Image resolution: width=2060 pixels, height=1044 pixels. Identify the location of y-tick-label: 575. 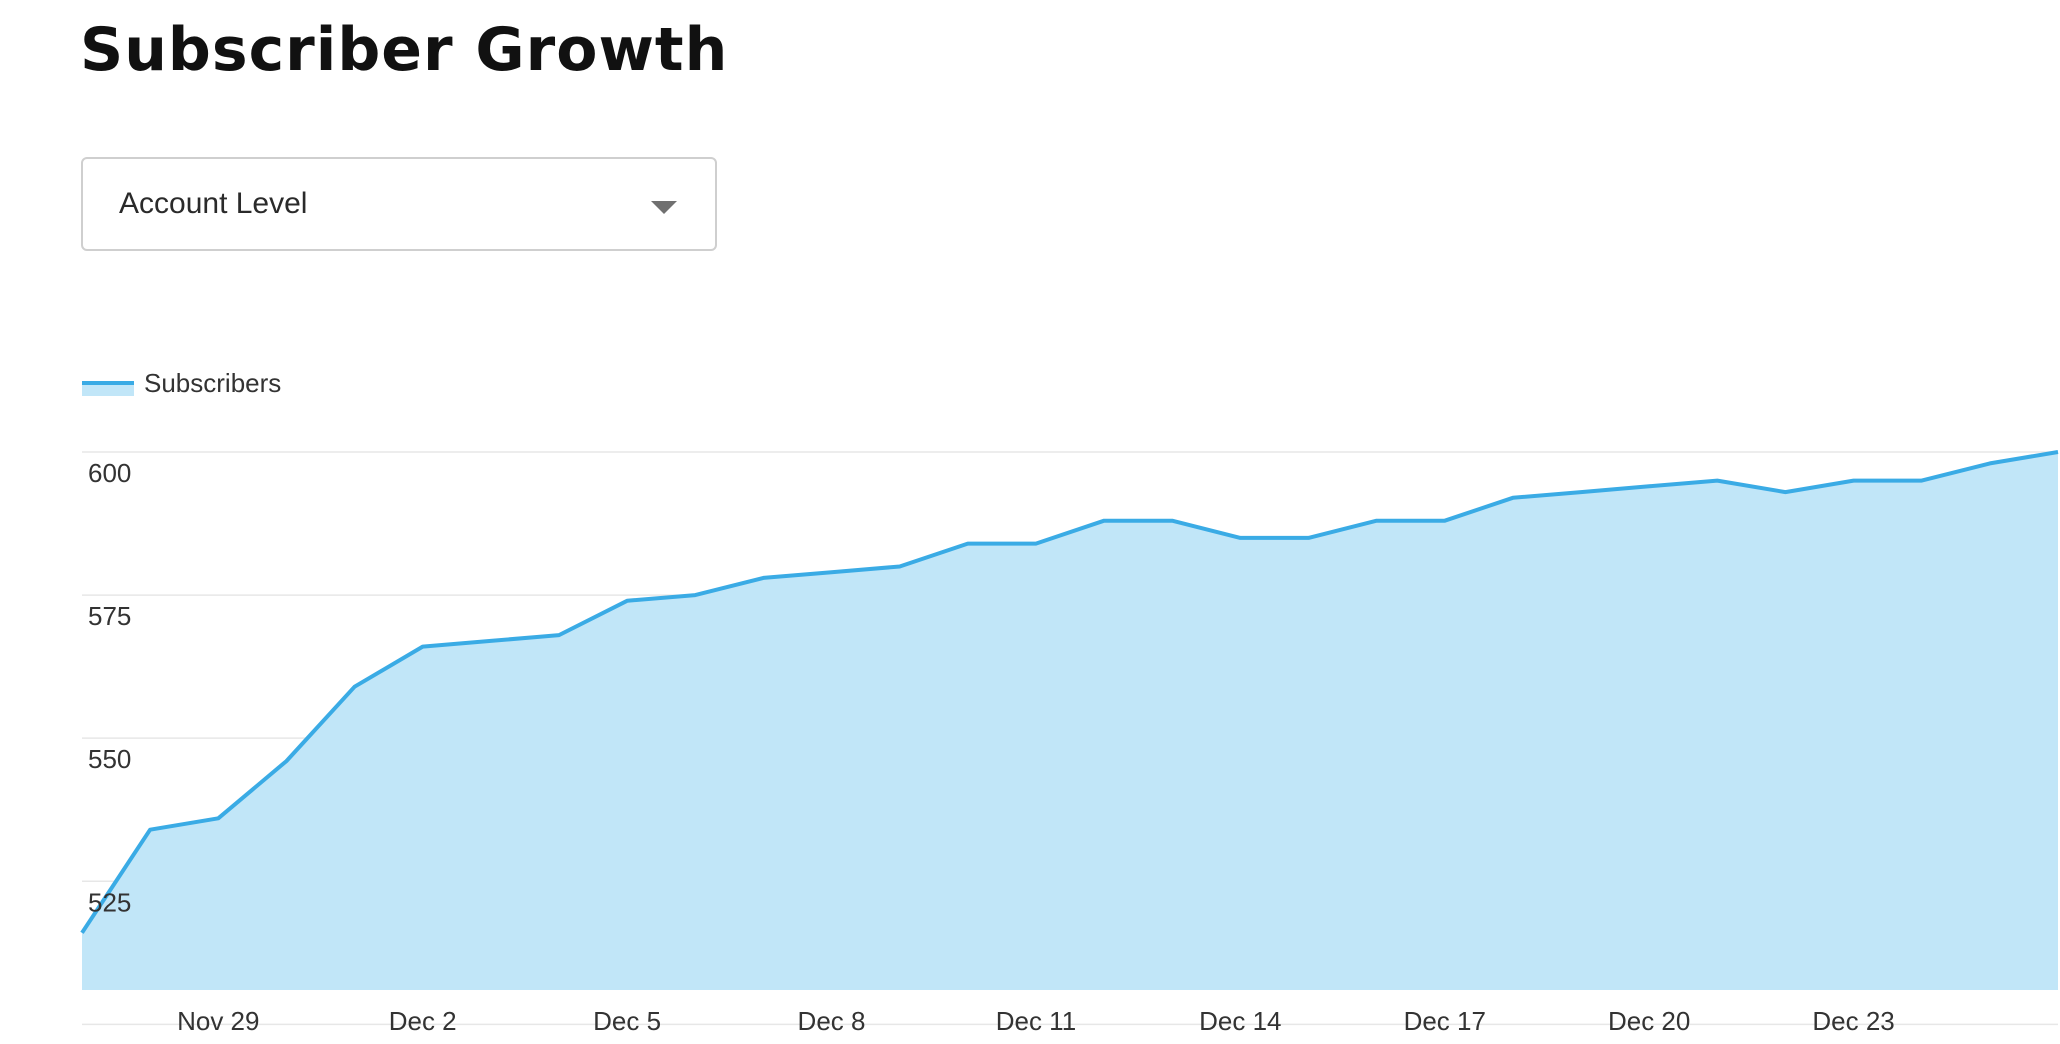
(109, 616).